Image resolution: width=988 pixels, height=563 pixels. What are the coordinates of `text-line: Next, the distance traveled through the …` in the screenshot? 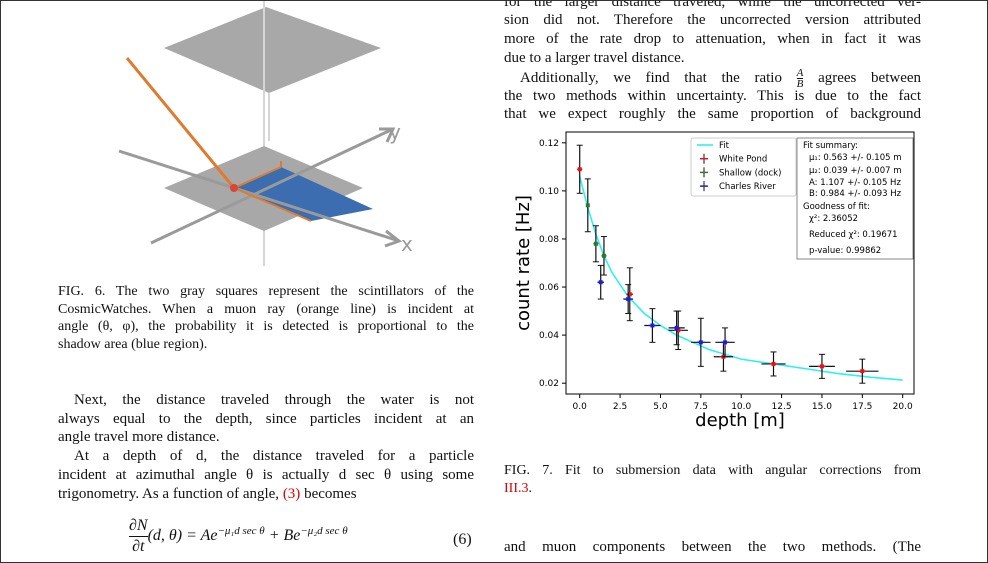 It's located at (274, 400).